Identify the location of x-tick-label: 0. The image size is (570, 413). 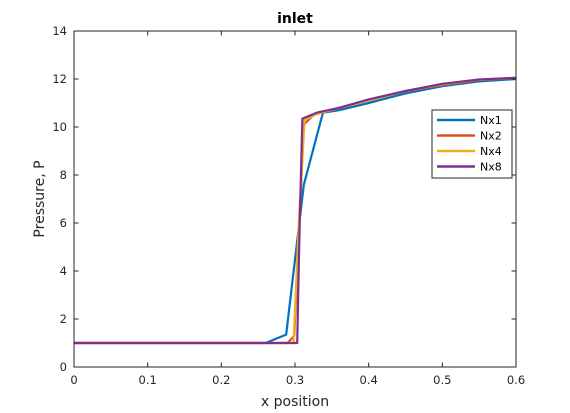
(73, 380).